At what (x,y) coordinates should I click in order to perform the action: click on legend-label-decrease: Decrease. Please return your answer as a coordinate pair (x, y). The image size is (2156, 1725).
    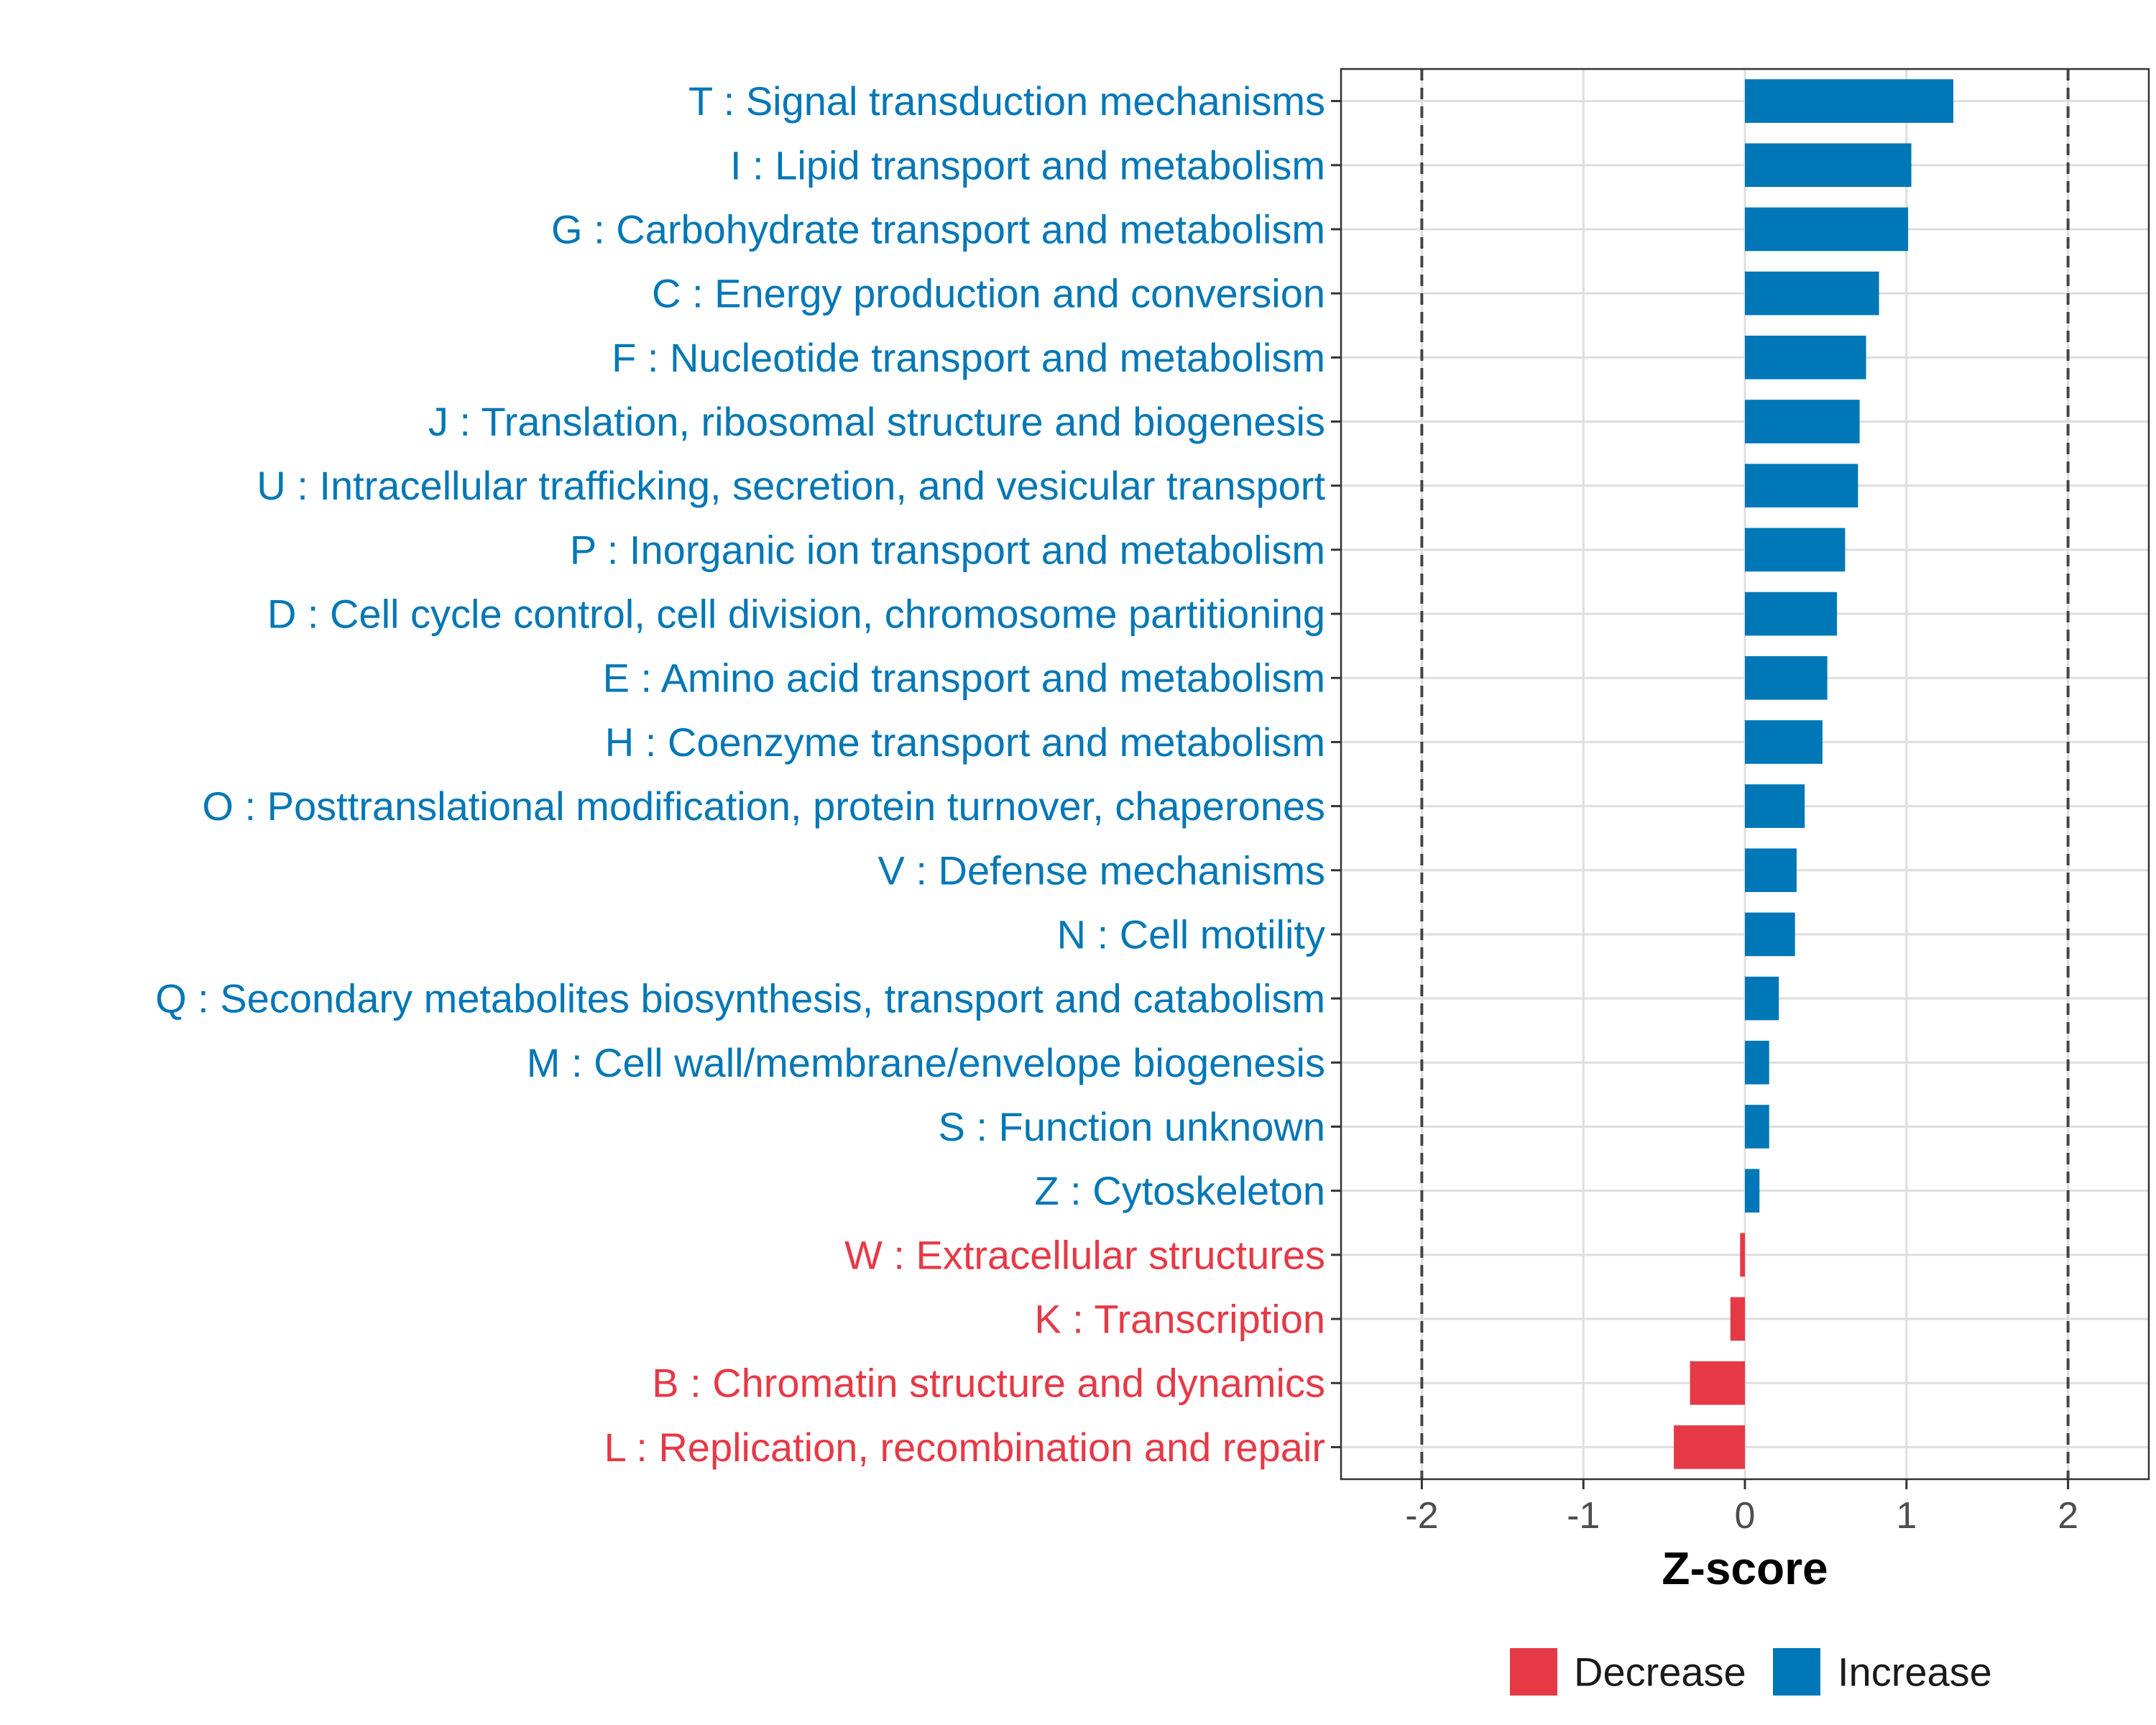
    Looking at the image, I should click on (1660, 1672).